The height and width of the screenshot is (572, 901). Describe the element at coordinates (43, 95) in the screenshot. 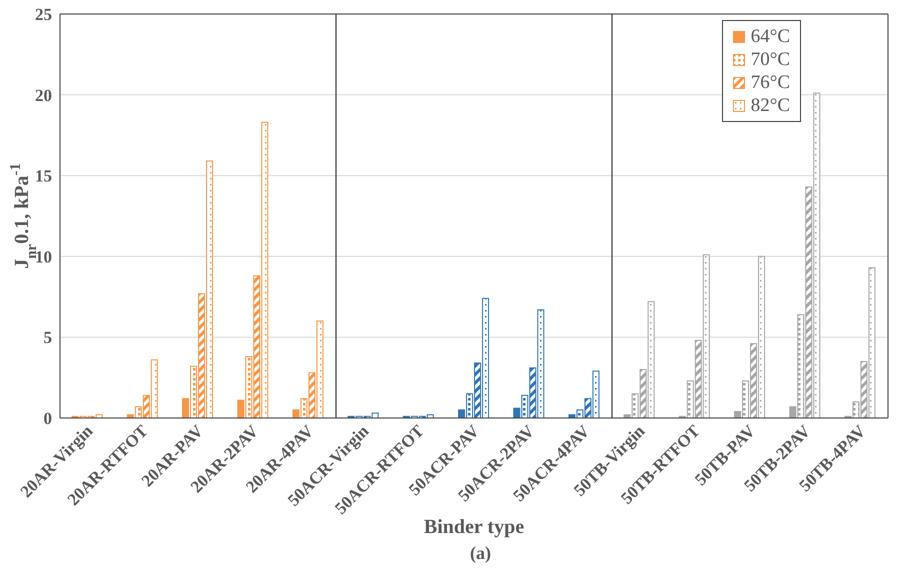

I see `y-tick-label: 20` at that location.